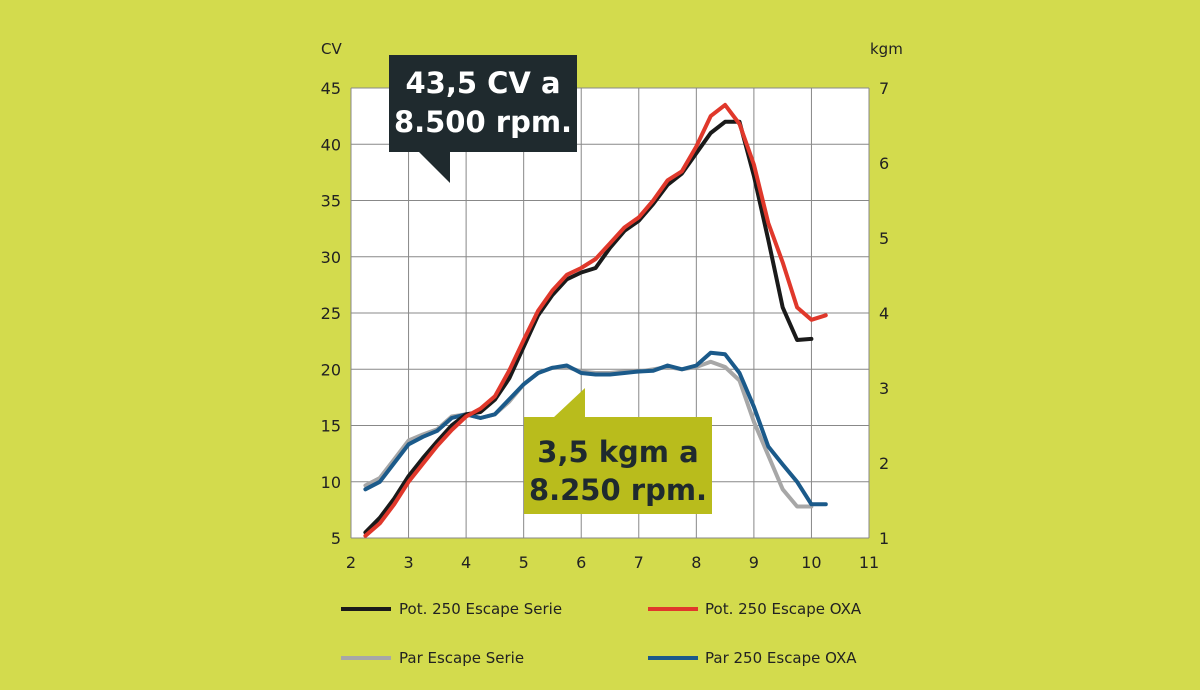 The image size is (1200, 690). Describe the element at coordinates (434, 167) in the screenshot. I see `power-peak-callout-pointer` at that location.